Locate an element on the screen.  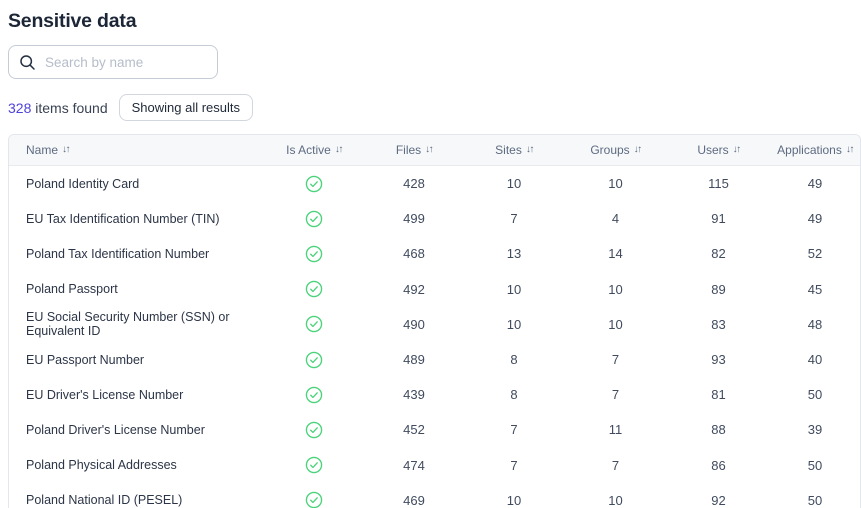
column-header-is-active: Is Active ↓↑ is located at coordinates (314, 150).